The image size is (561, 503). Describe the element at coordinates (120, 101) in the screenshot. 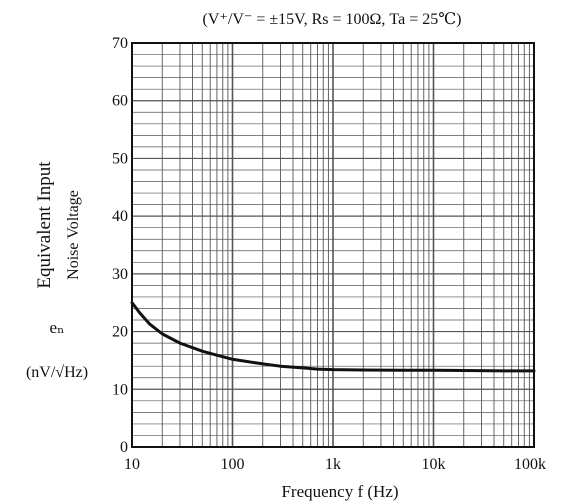

I see `y-tick-label: 60` at that location.